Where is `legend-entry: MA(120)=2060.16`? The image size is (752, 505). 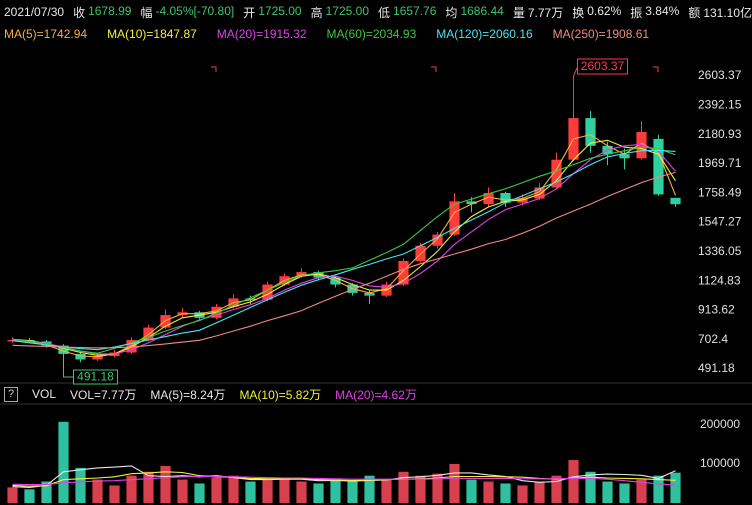 legend-entry: MA(120)=2060.16 is located at coordinates (484, 34).